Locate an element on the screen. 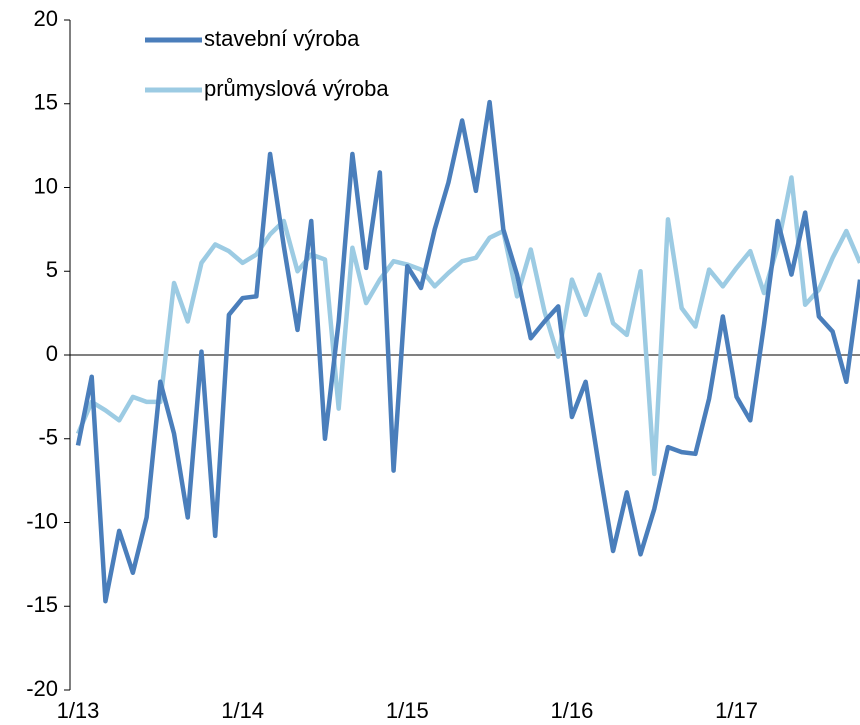 The width and height of the screenshot is (860, 725). x-tick-label: 1/17 is located at coordinates (736, 710).